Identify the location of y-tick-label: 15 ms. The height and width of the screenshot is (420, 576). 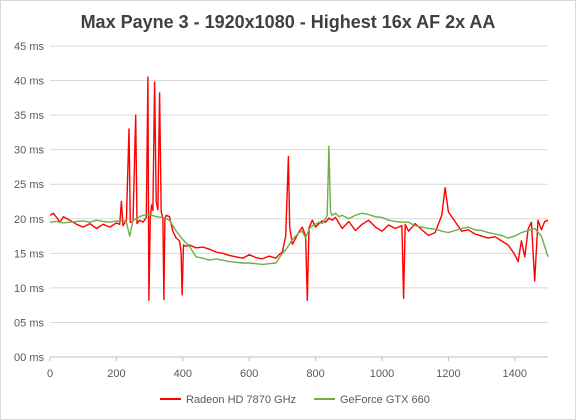
(29, 254).